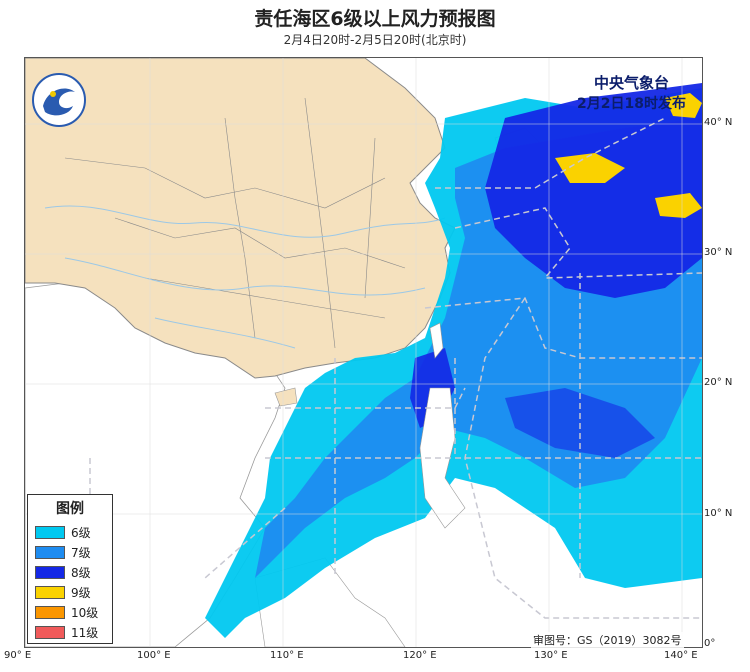 Image resolution: width=750 pixels, height=672 pixels. What do you see at coordinates (286, 397) in the screenshot?
I see `hainan-land` at bounding box center [286, 397].